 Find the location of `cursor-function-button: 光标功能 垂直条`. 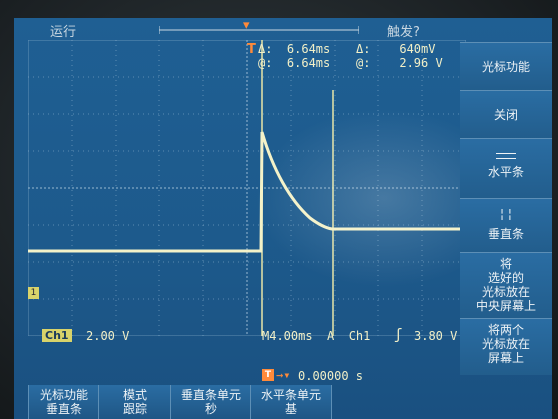

cursor-function-button: 光标功能 垂直条 is located at coordinates (63, 402).